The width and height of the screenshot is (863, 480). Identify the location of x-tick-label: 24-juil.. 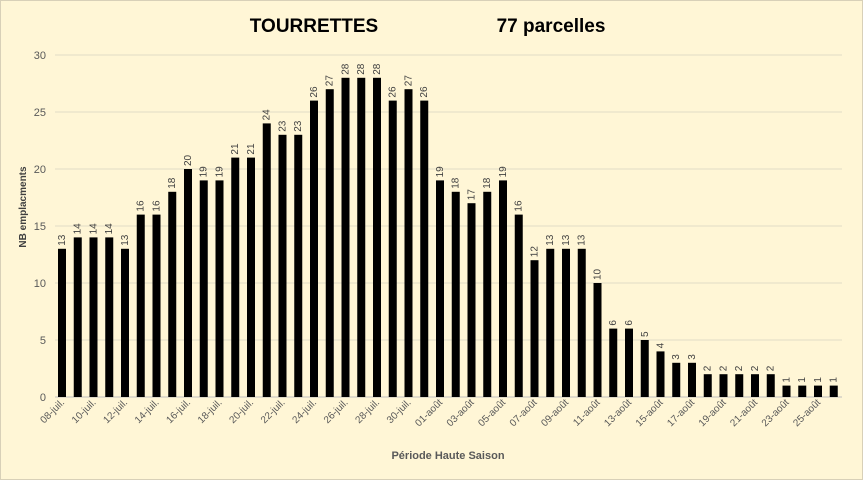
(305, 411).